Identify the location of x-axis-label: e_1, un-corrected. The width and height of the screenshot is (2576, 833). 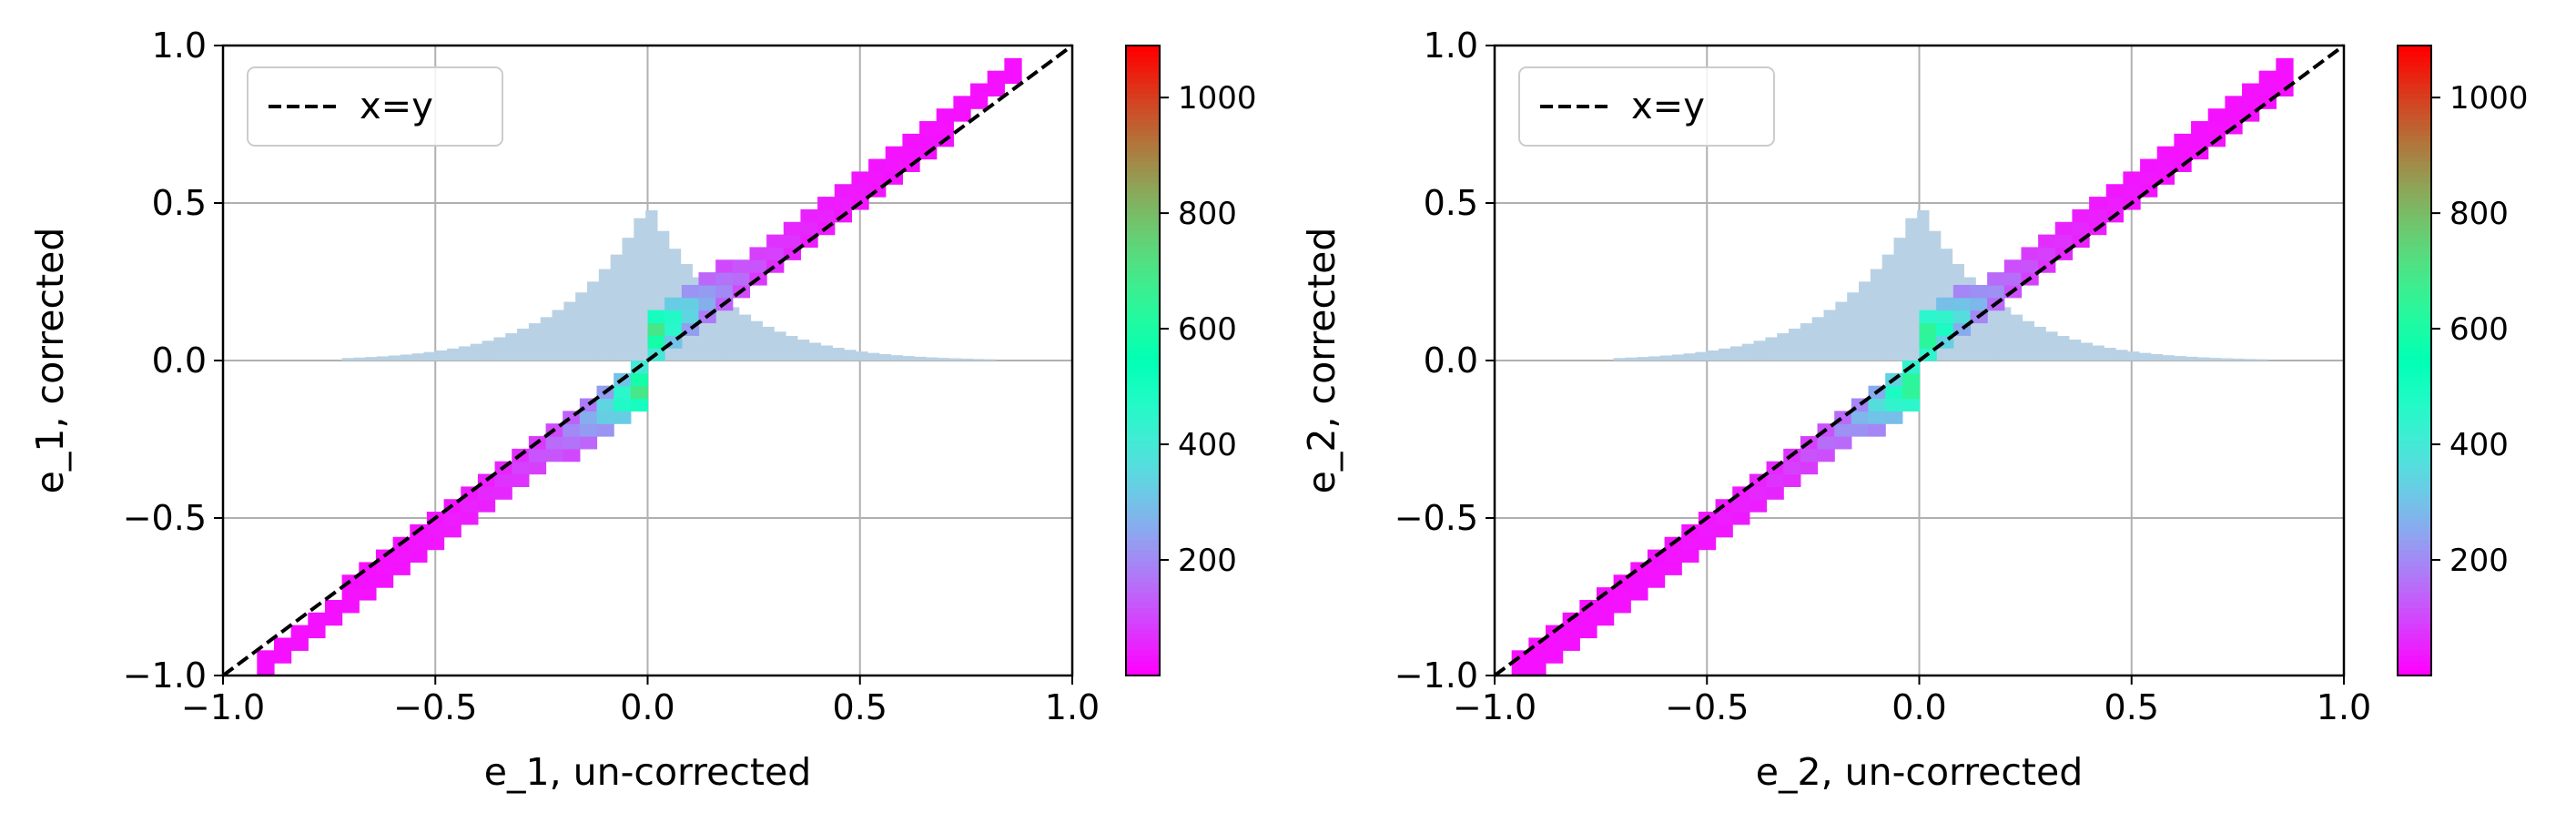
(647, 772).